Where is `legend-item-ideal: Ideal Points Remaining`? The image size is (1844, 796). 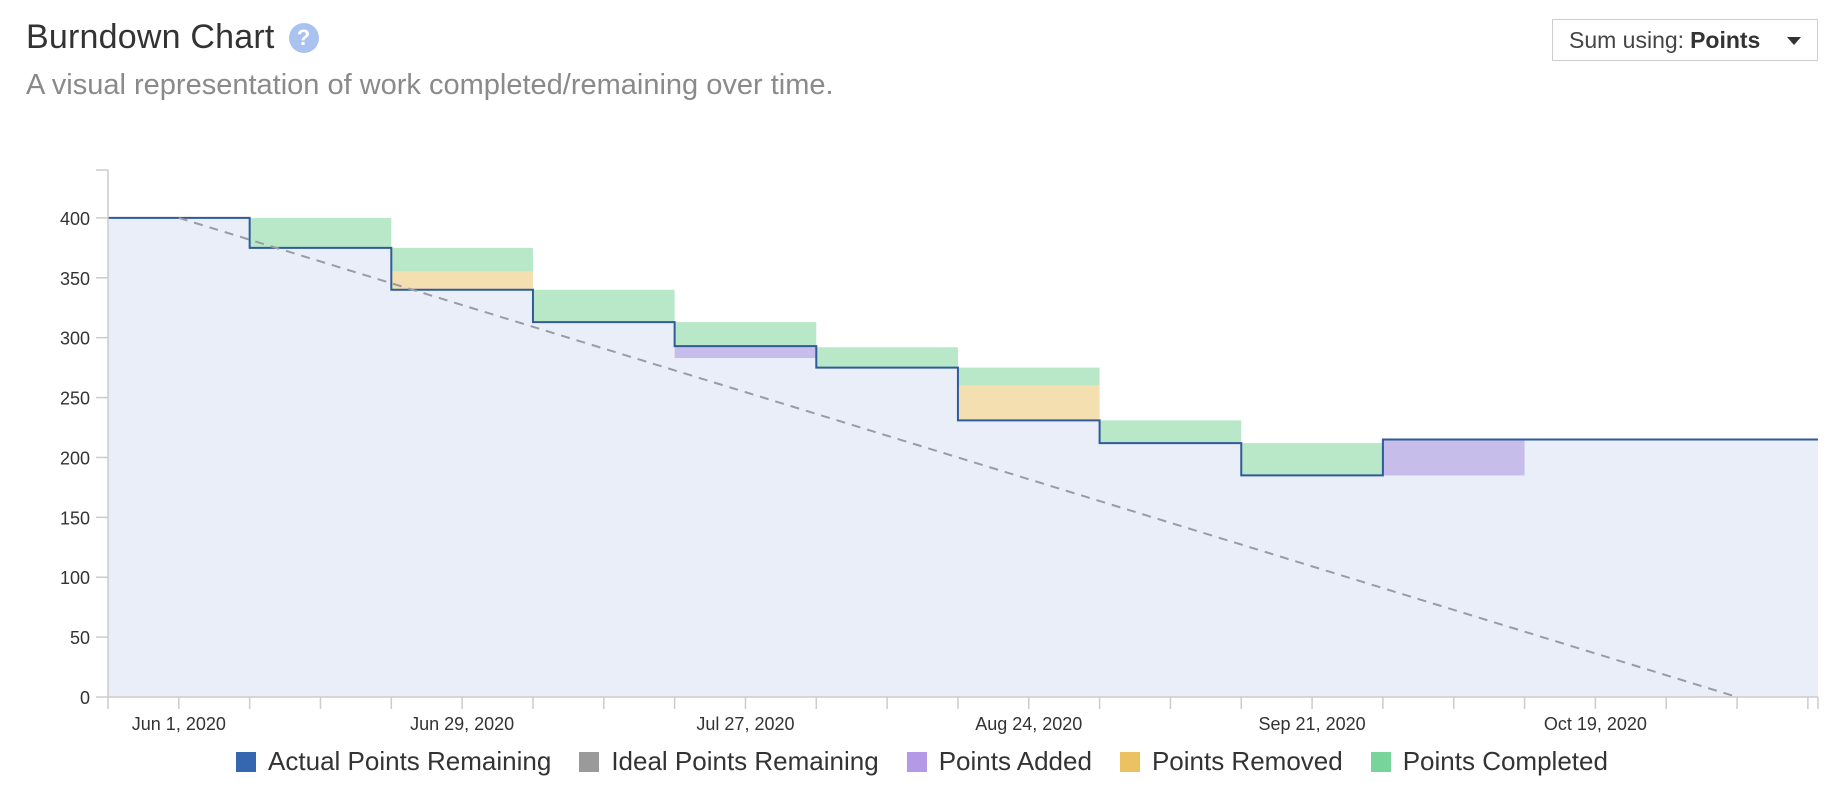
legend-item-ideal: Ideal Points Remaining is located at coordinates (729, 761).